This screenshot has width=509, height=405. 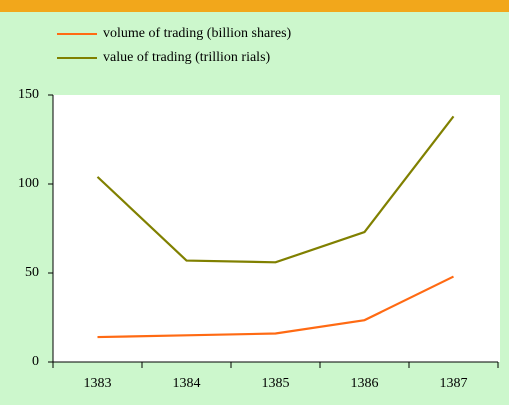 What do you see at coordinates (254, 6) in the screenshot?
I see `top-bar` at bounding box center [254, 6].